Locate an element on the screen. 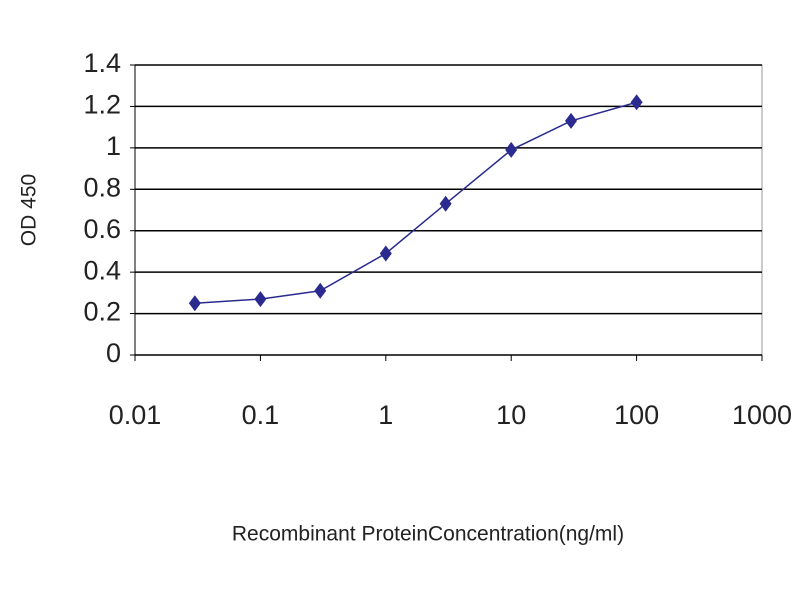  x-tick-label: 0.01 is located at coordinates (135, 415).